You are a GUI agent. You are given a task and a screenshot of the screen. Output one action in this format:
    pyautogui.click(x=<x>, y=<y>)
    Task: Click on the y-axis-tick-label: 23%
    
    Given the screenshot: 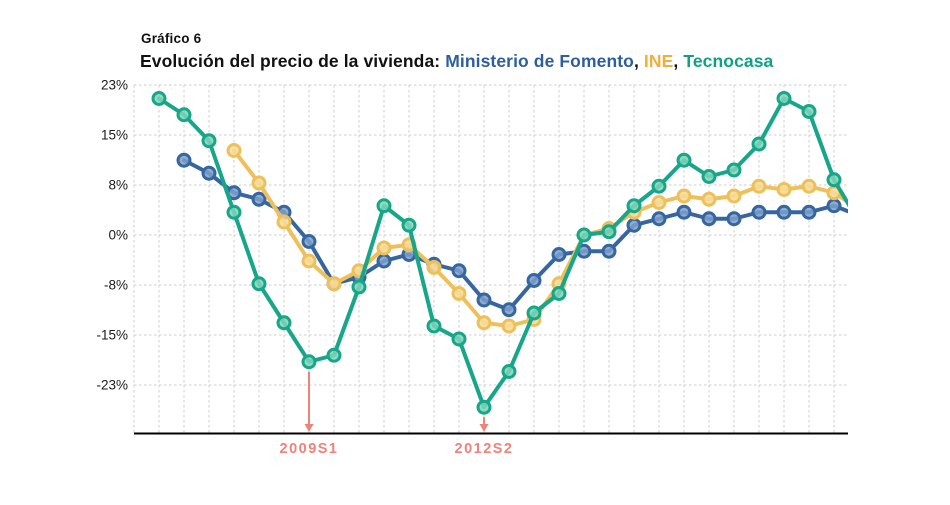 What is the action you would take?
    pyautogui.click(x=114, y=84)
    